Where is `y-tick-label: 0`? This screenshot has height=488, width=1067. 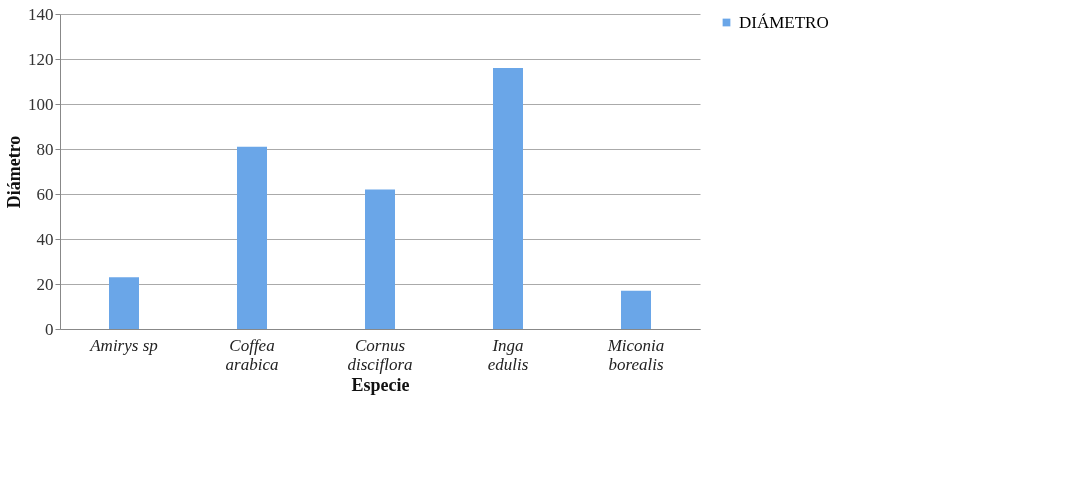 y-tick-label: 0 is located at coordinates (49, 329).